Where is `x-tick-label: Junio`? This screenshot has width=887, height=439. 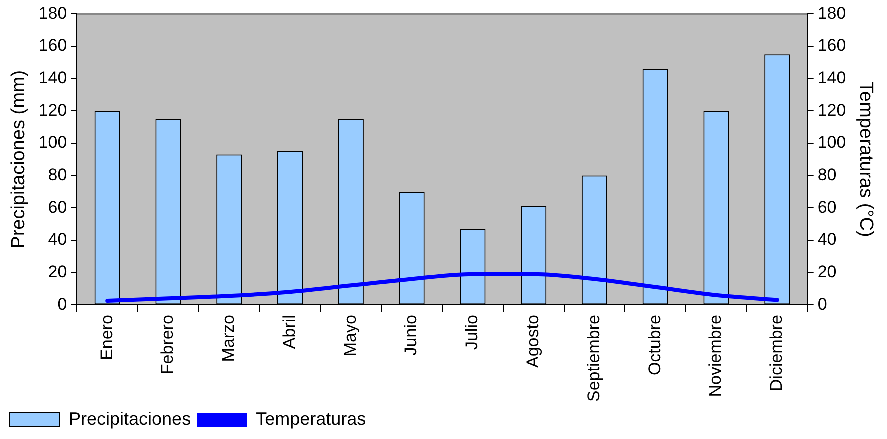 x-tick-label: Junio is located at coordinates (411, 335).